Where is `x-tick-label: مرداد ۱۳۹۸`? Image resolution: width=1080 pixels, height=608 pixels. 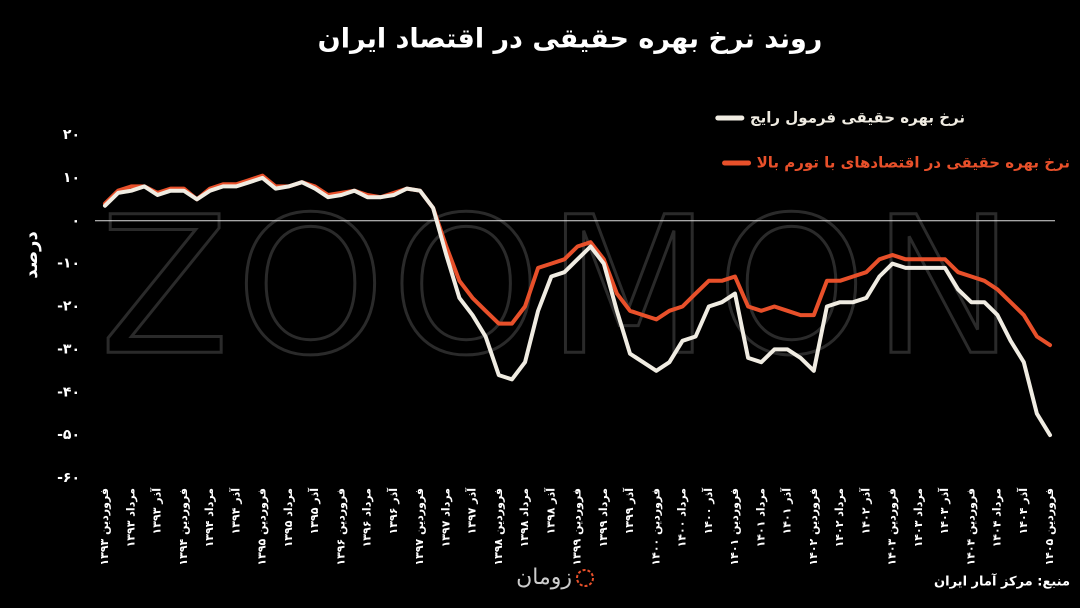
x-tick-label: مرداد ۱۳۹۸ is located at coordinates (524, 517).